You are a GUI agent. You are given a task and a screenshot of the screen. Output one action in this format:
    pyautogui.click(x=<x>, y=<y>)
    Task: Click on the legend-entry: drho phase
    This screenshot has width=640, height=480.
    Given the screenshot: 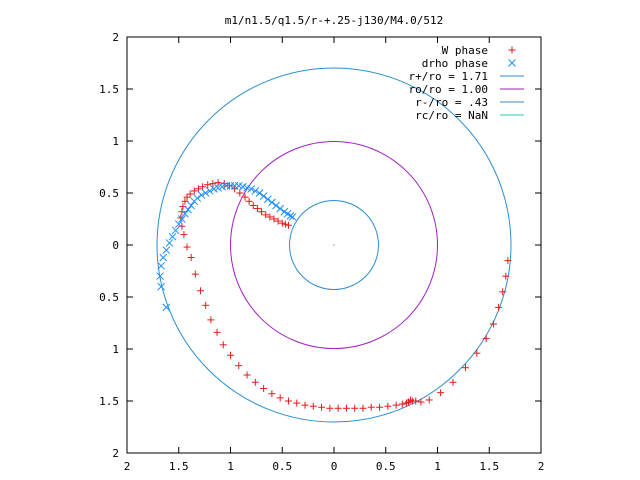 What is the action you would take?
    pyautogui.click(x=469, y=63)
    